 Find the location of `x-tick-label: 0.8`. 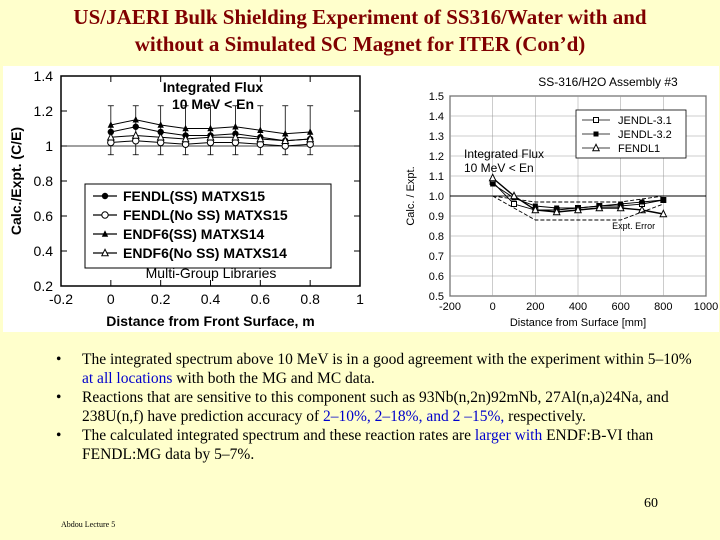

x-tick-label: 0.8 is located at coordinates (310, 299).